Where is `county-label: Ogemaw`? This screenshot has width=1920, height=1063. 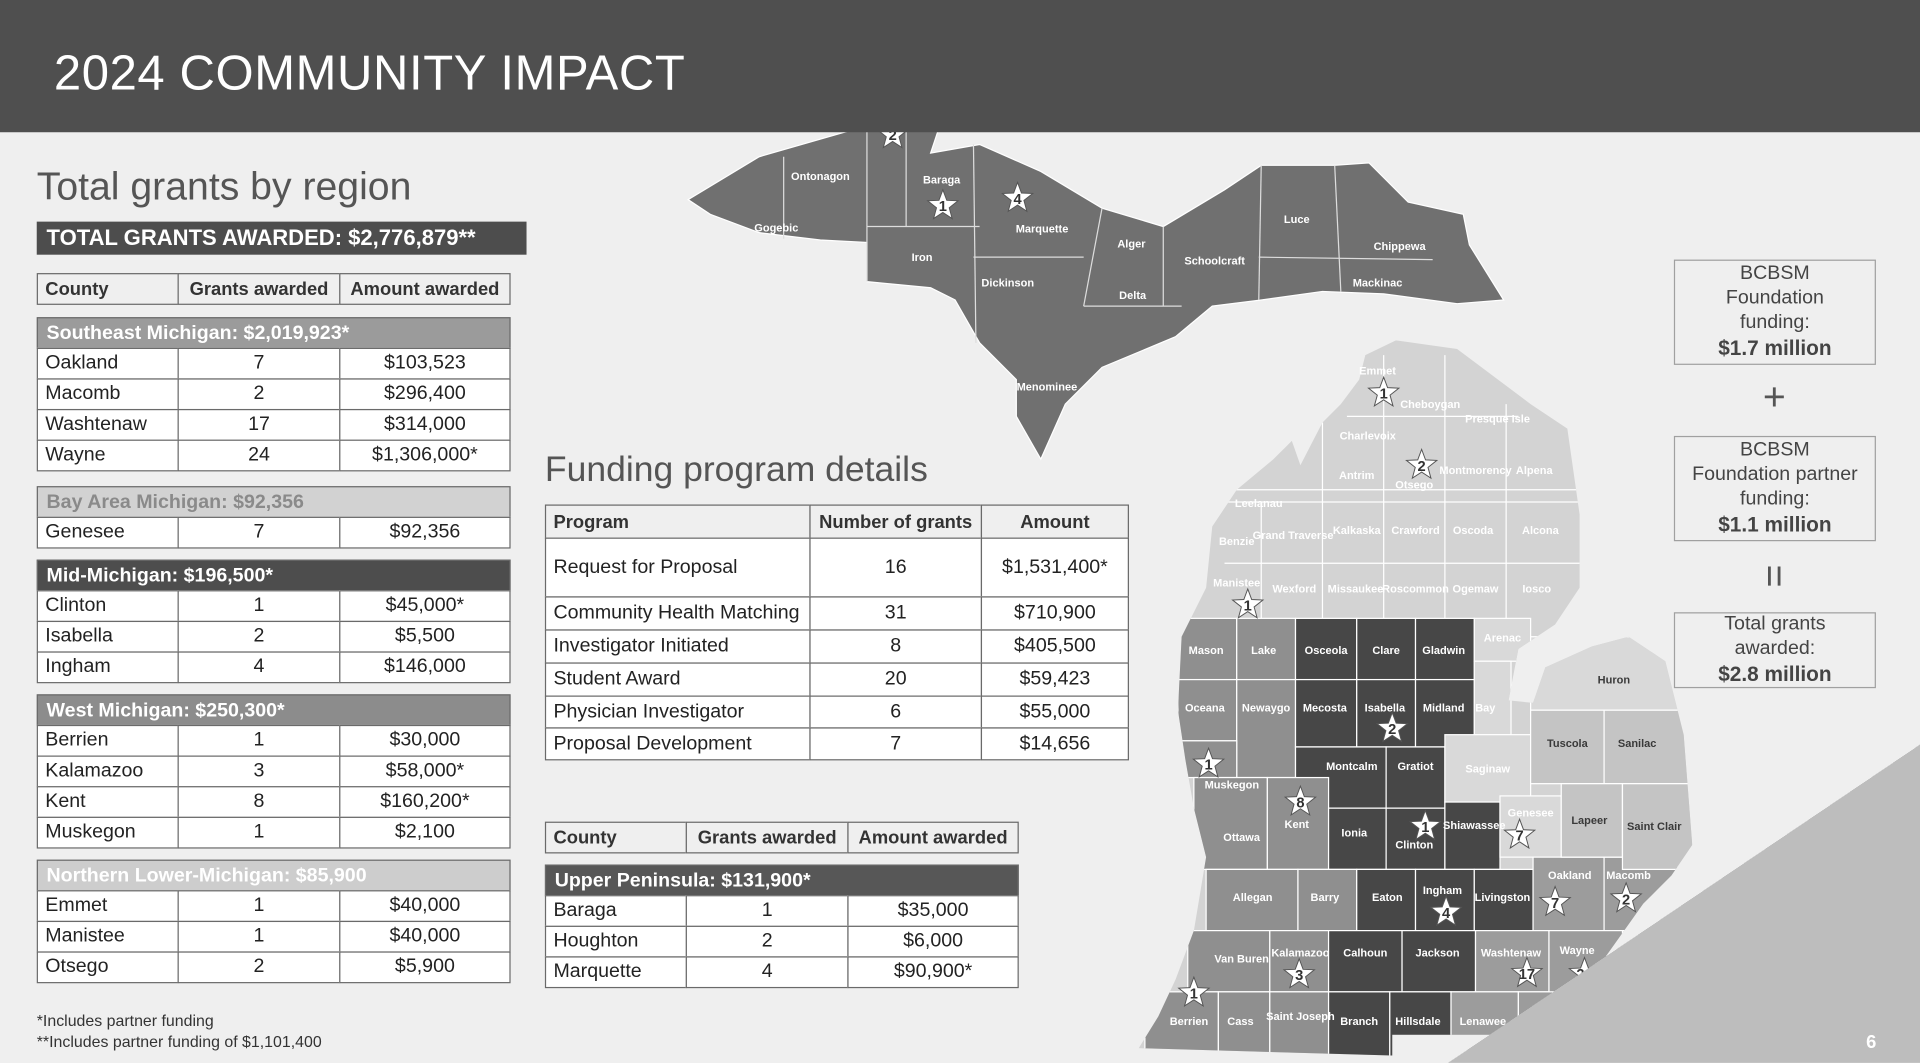
county-label: Ogemaw is located at coordinates (1476, 590).